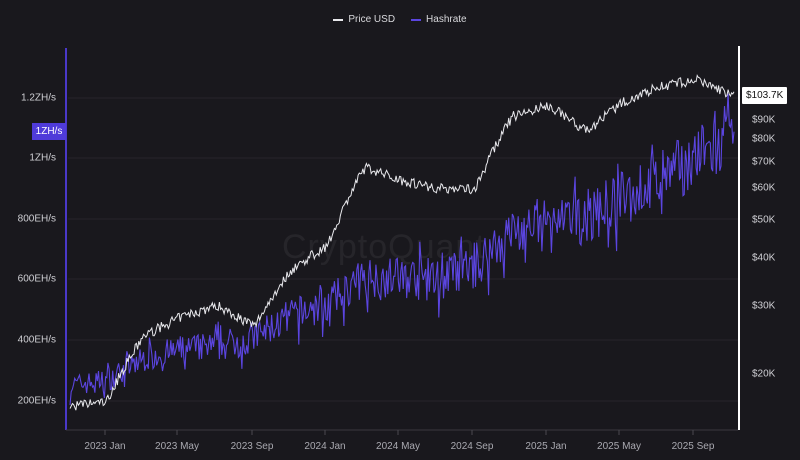 The width and height of the screenshot is (800, 460). Describe the element at coordinates (105, 446) in the screenshot. I see `x-axis-tick-label: 2023 Jan` at that location.